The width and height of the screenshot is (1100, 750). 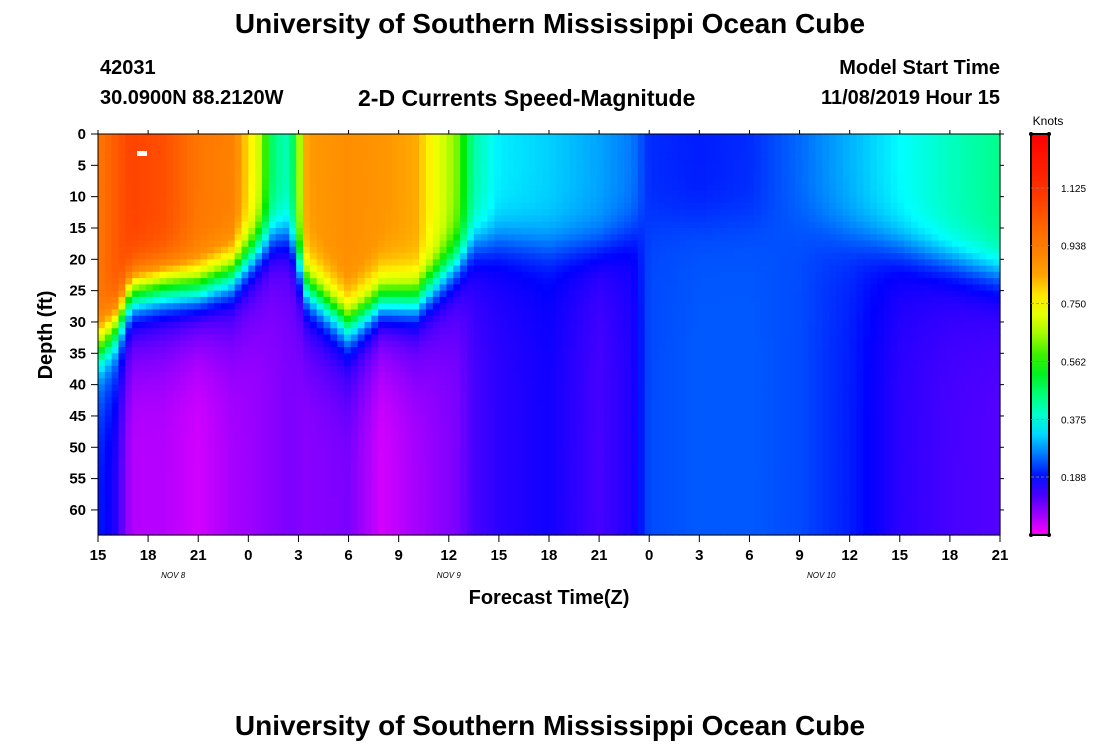 What do you see at coordinates (192, 98) in the screenshot?
I see `station-coords: 30.0900N 88.2120W` at bounding box center [192, 98].